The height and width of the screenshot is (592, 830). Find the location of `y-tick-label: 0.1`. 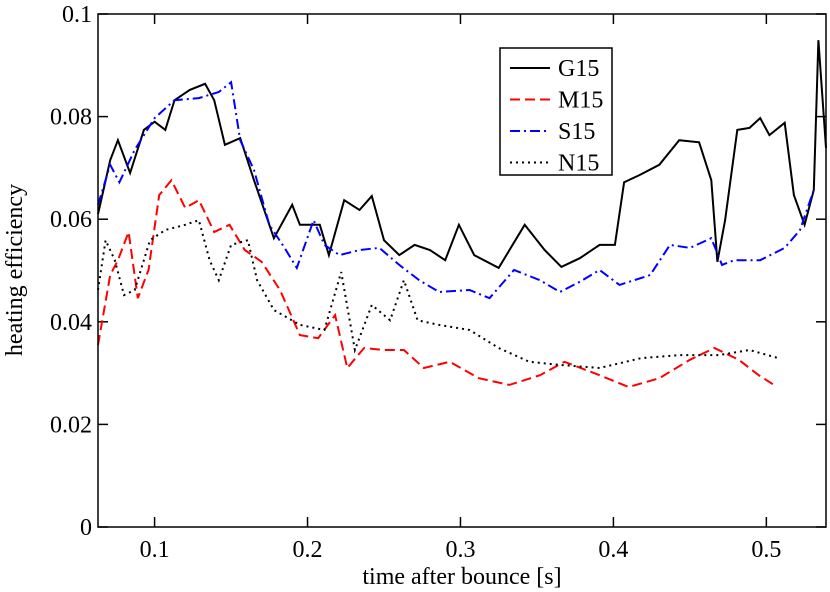

y-tick-label: 0.1 is located at coordinates (77, 15).